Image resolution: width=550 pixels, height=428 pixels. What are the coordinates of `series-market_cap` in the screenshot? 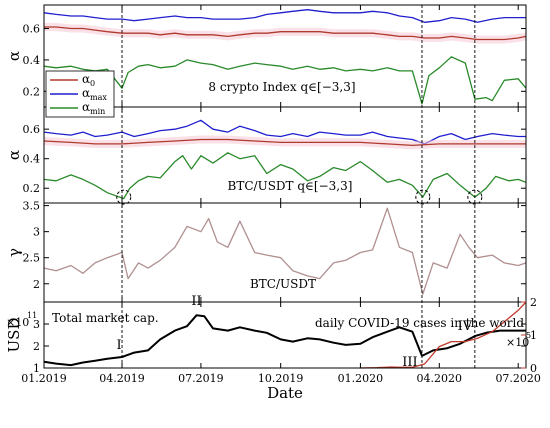 It's located at (284, 340).